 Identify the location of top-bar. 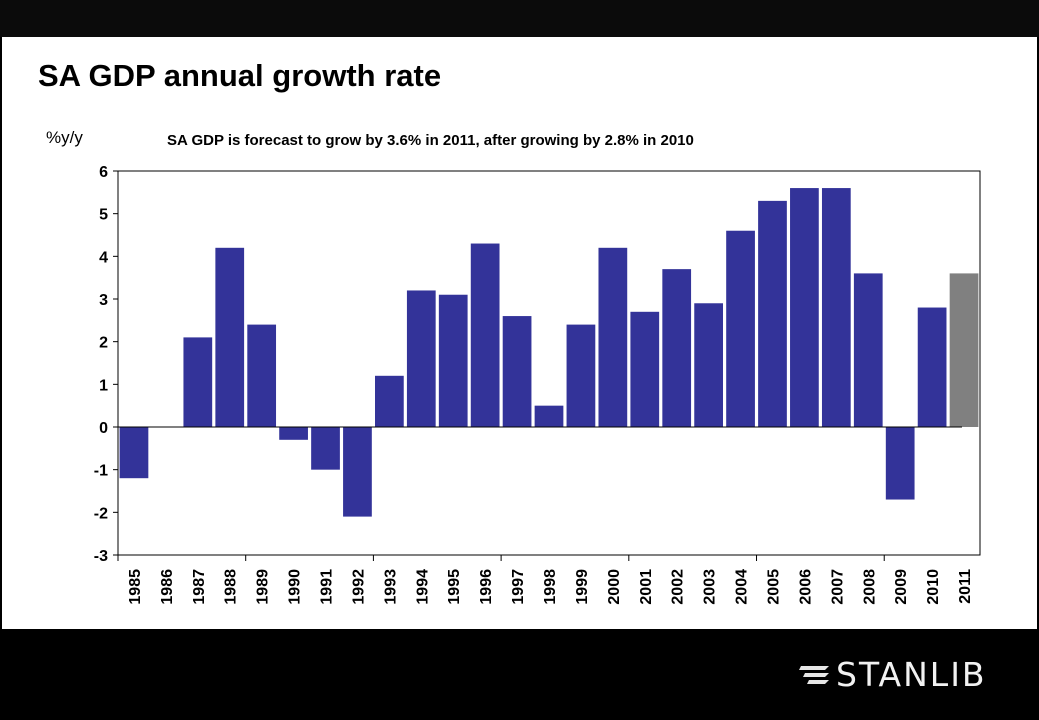
(519, 18).